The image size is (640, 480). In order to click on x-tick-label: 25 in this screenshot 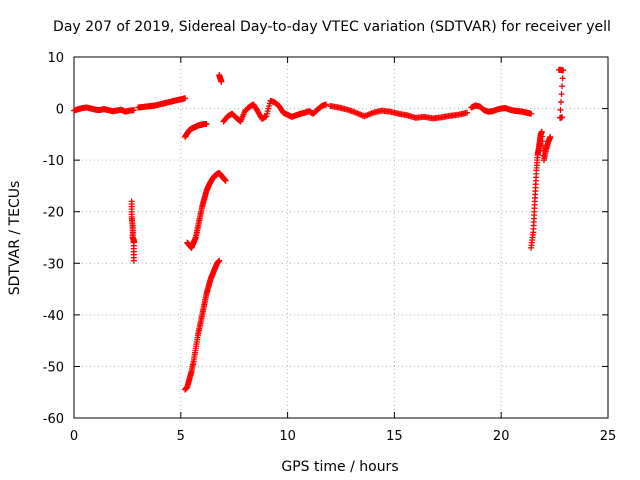, I will do `click(608, 436)`.